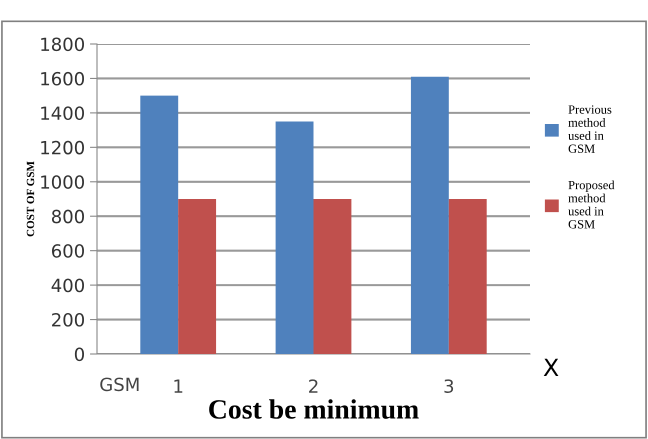  I want to click on y-tick-label: 1800, so click(62, 44).